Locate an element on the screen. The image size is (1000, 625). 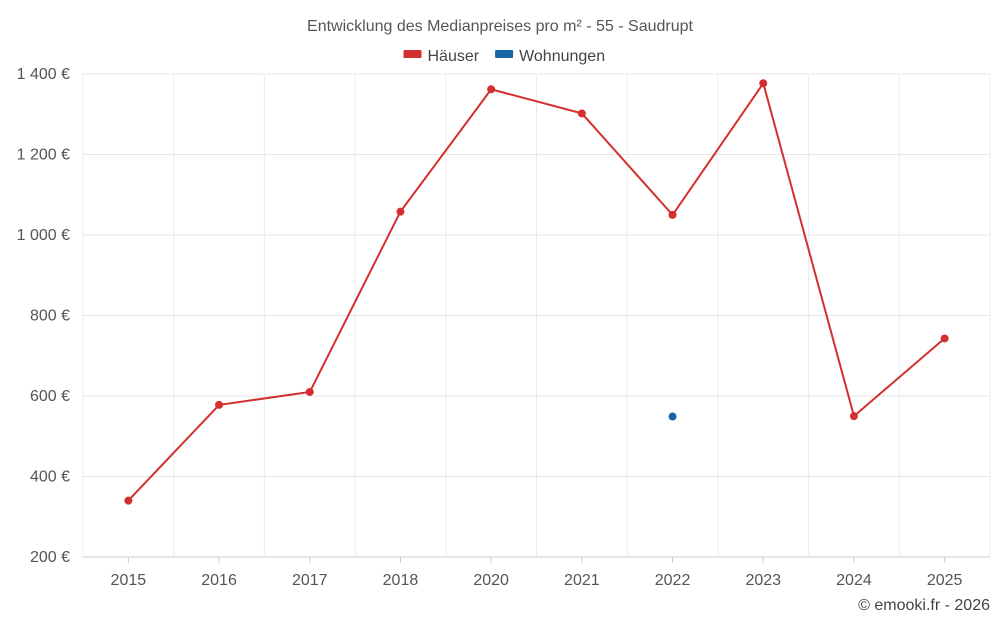
data-point-wohnungen is located at coordinates (672, 416).